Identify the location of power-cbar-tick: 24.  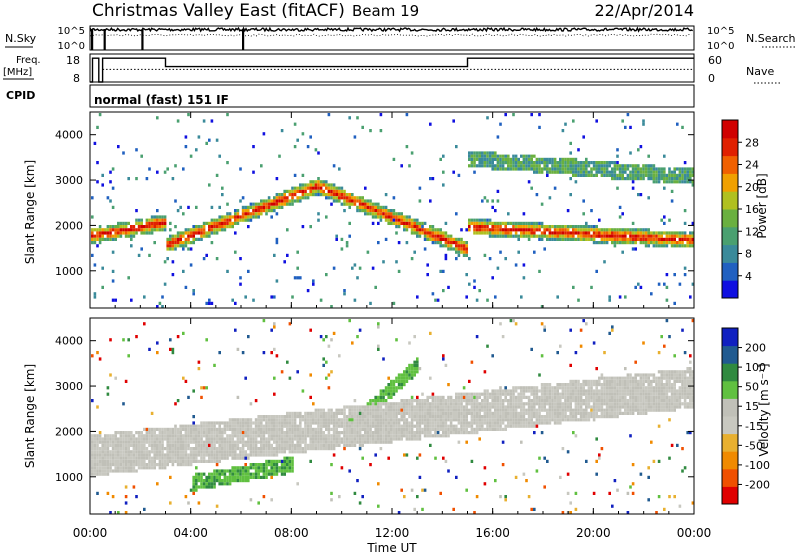
(752, 165).